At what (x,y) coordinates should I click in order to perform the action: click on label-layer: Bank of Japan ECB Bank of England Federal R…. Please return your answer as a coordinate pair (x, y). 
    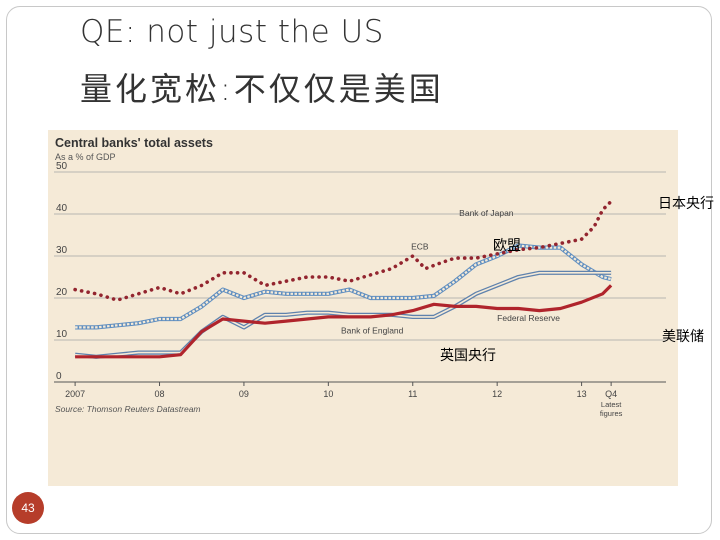
    Looking at the image, I should click on (450, 272).